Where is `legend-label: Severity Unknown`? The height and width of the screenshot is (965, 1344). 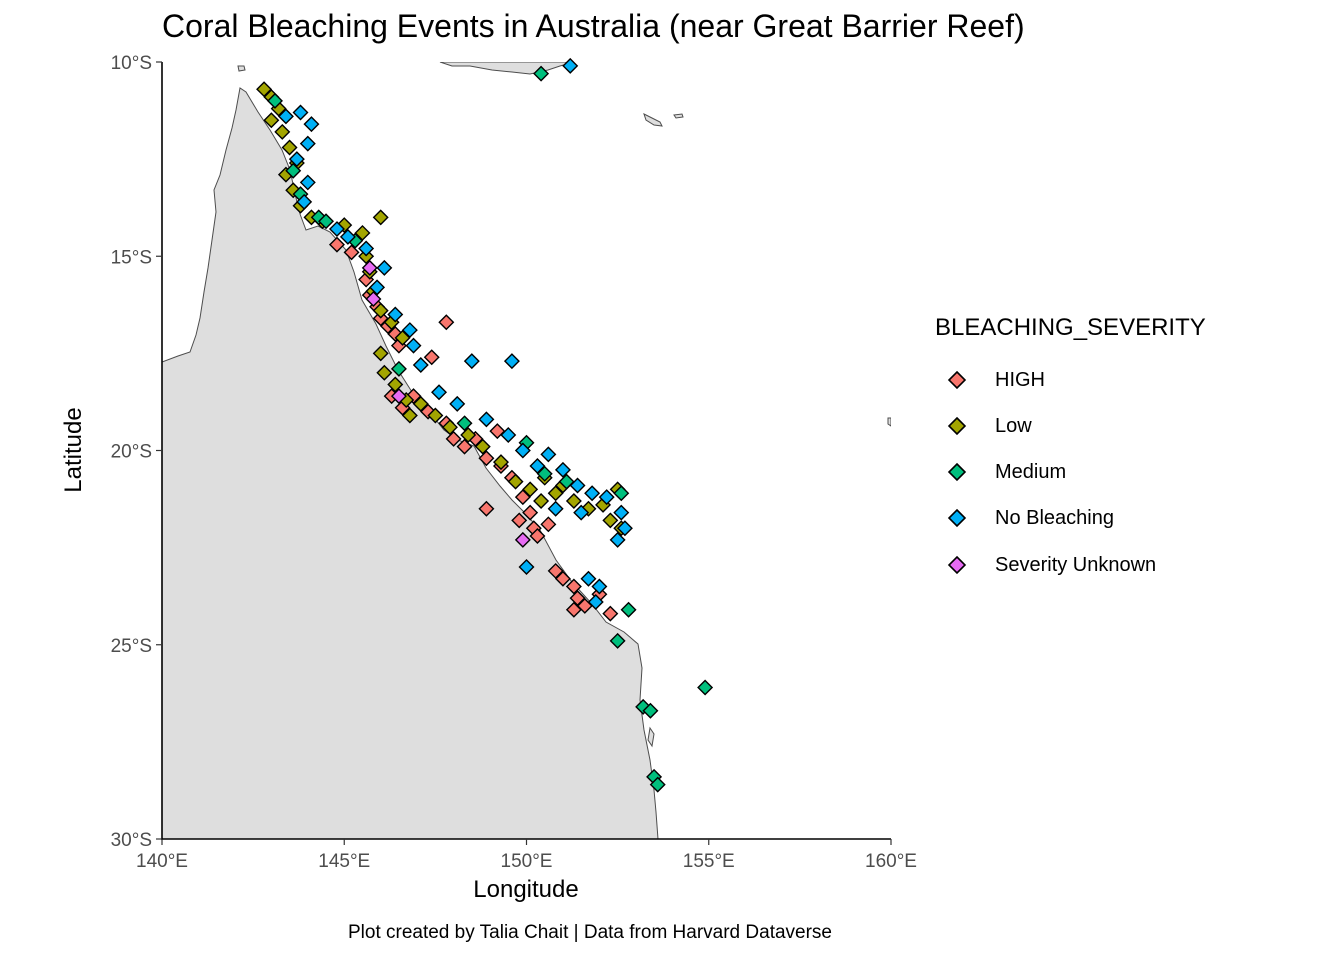
legend-label: Severity Unknown is located at coordinates (1076, 564).